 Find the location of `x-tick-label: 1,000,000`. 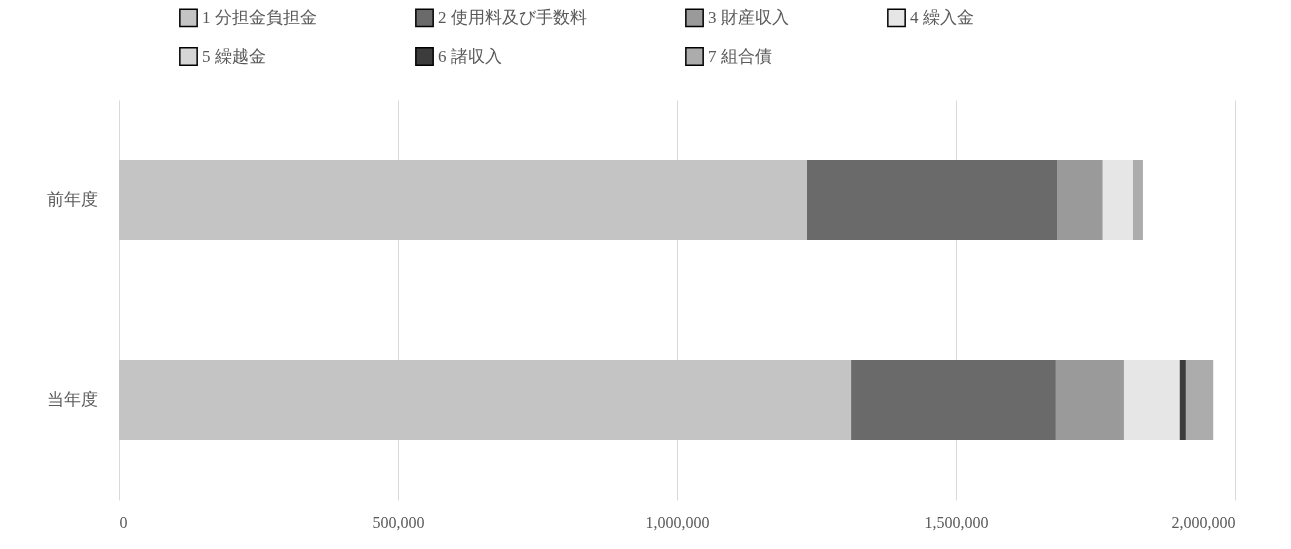

x-tick-label: 1,000,000 is located at coordinates (677, 522).